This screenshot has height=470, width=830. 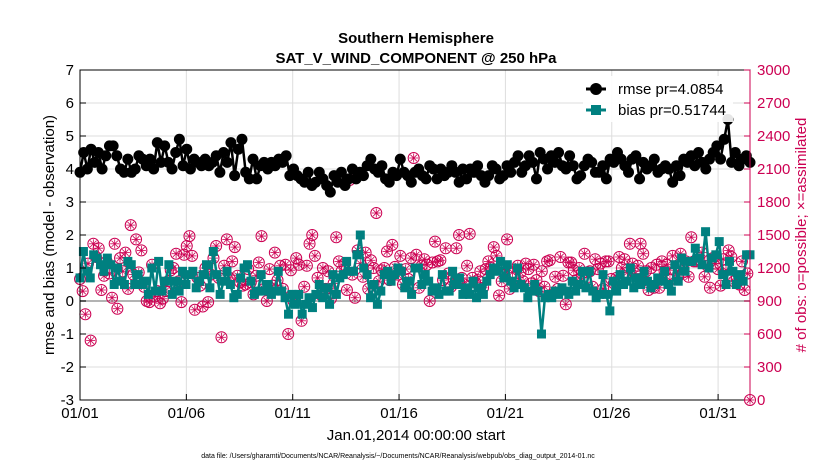 What do you see at coordinates (67, 334) in the screenshot?
I see `y-tick-label: -1` at bounding box center [67, 334].